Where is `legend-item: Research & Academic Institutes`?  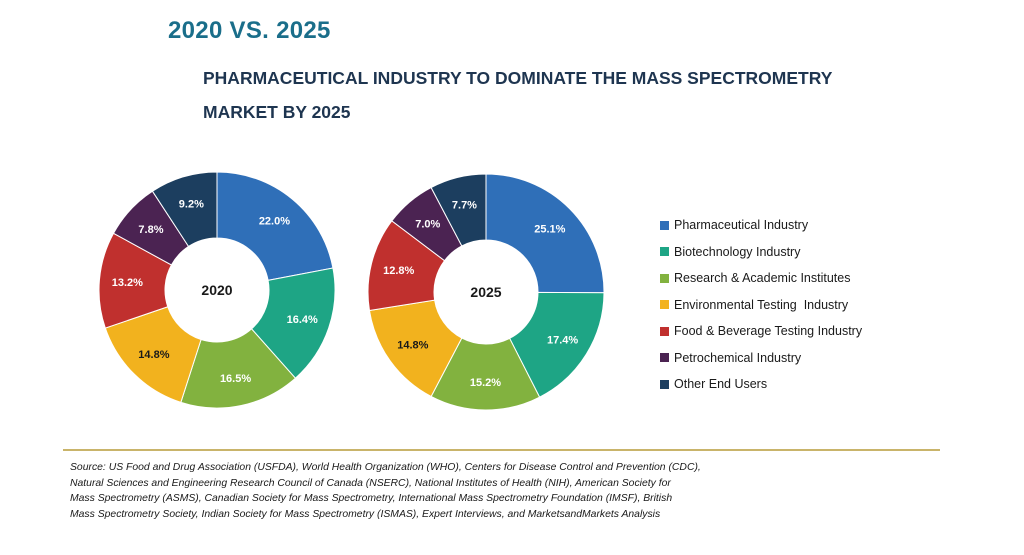 legend-item: Research & Academic Institutes is located at coordinates (761, 278).